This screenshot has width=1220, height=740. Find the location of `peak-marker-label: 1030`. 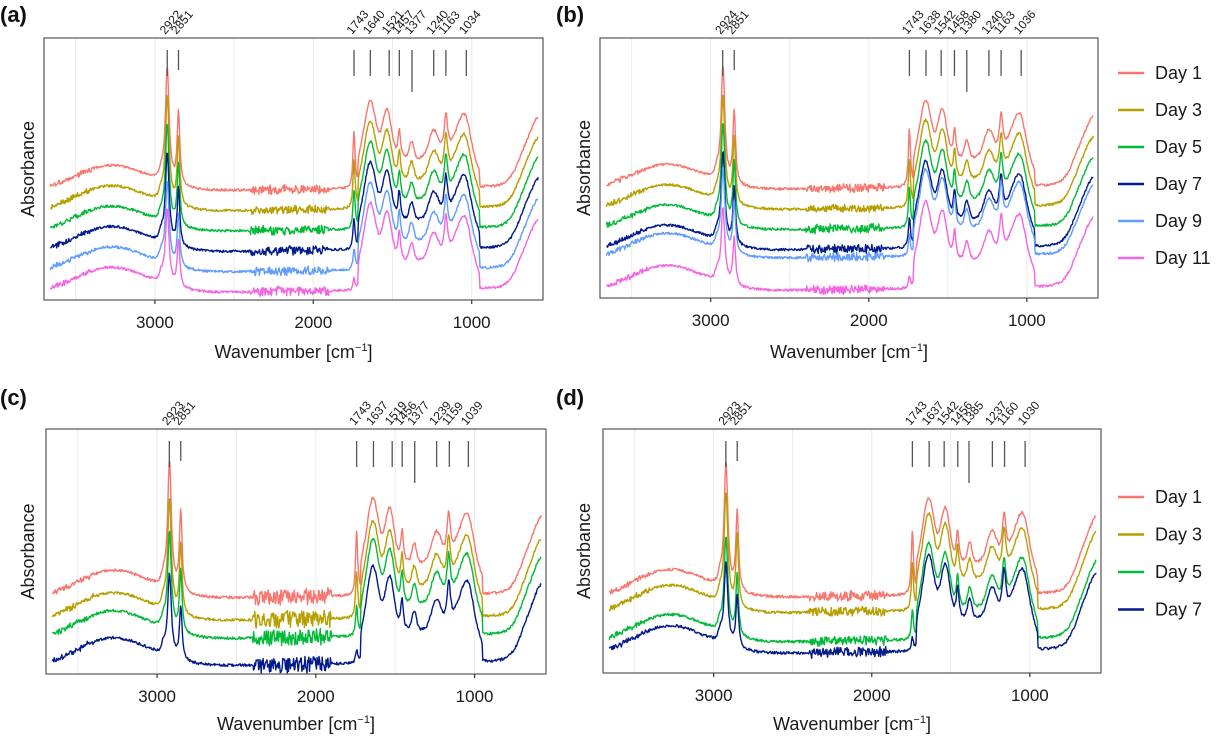

peak-marker-label: 1030 is located at coordinates (1029, 413).